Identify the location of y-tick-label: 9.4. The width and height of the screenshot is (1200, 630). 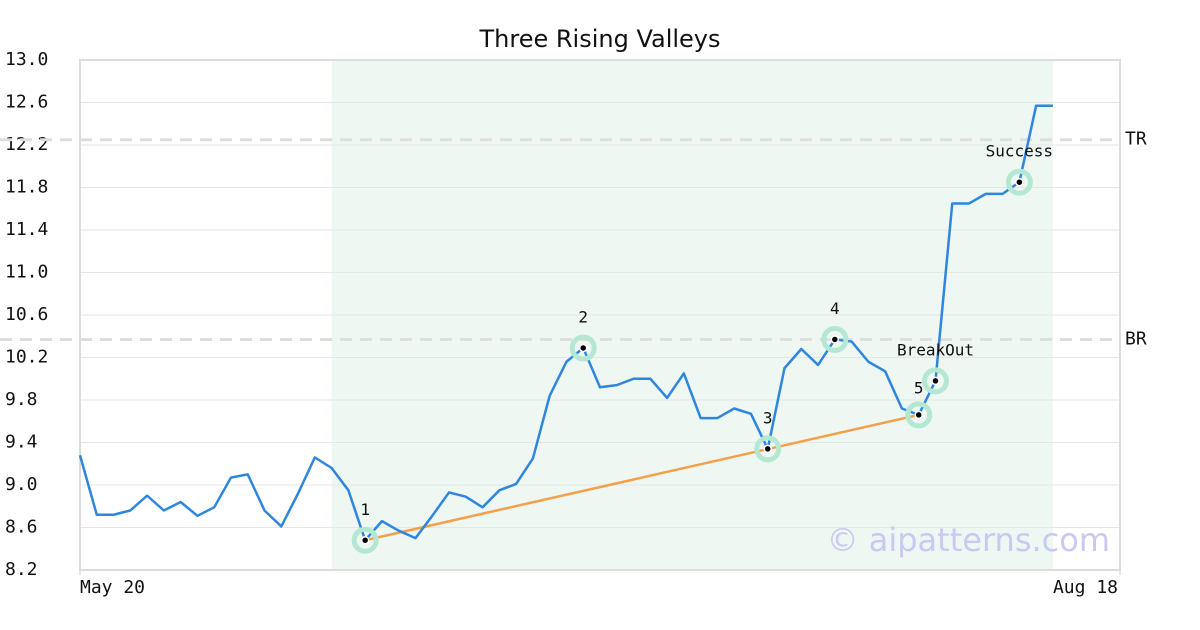
(21, 442).